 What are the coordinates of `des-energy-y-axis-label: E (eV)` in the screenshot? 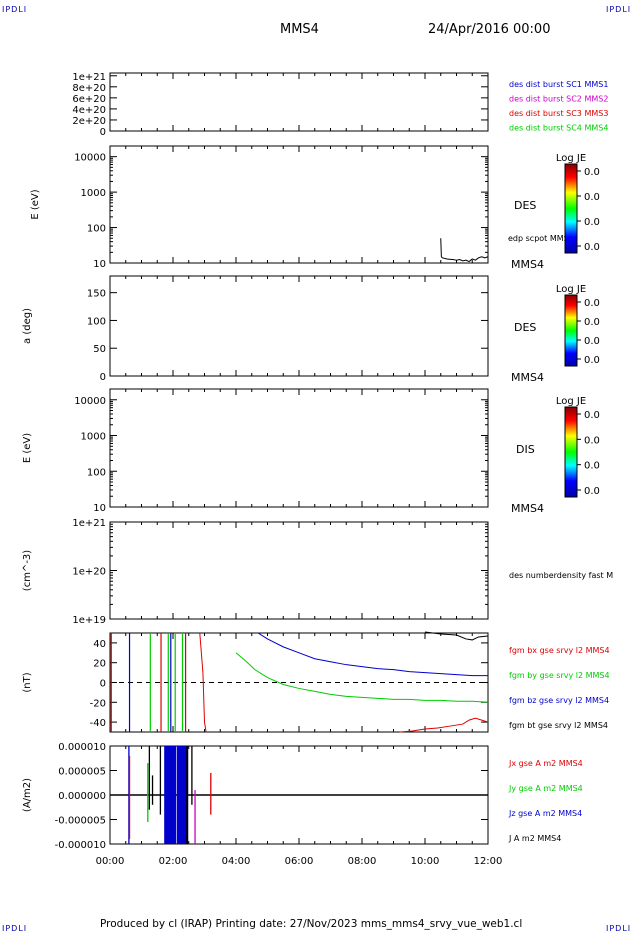 It's located at (35, 204).